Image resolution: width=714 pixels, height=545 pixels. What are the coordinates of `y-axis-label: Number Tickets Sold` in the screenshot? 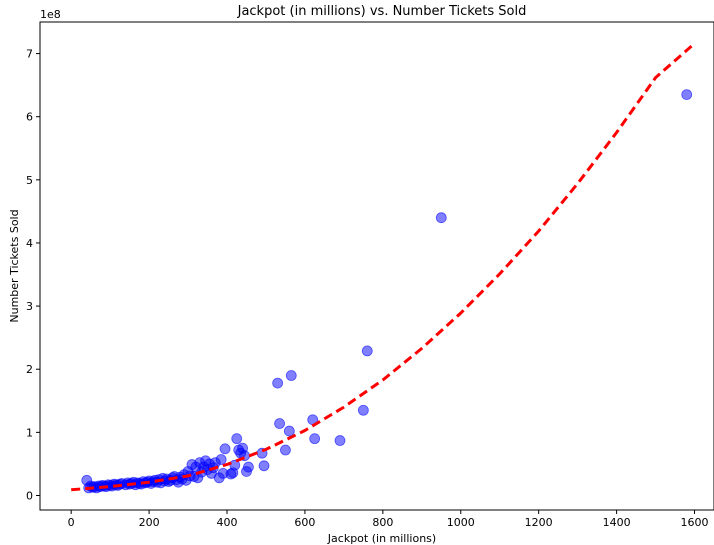 It's located at (14, 265).